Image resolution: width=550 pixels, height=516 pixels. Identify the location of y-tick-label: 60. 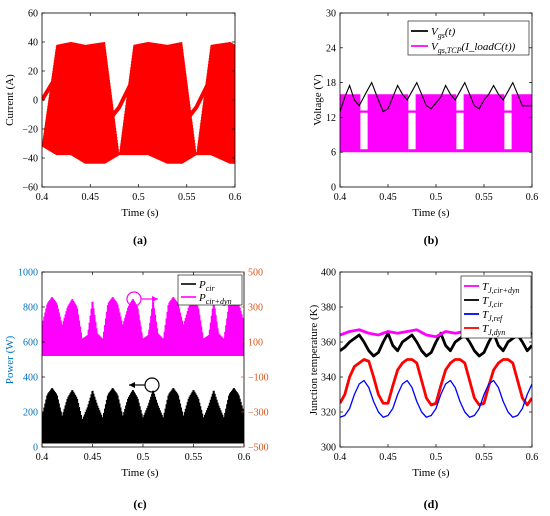
(33, 14).